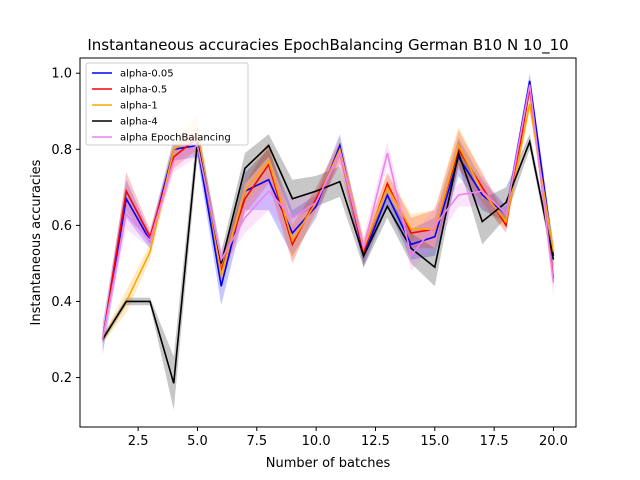 Image resolution: width=640 pixels, height=480 pixels. I want to click on x-axis: 2.5 5.0 7.5 10.0 12.5 15.0 17.5 20.0, so click(348, 438).